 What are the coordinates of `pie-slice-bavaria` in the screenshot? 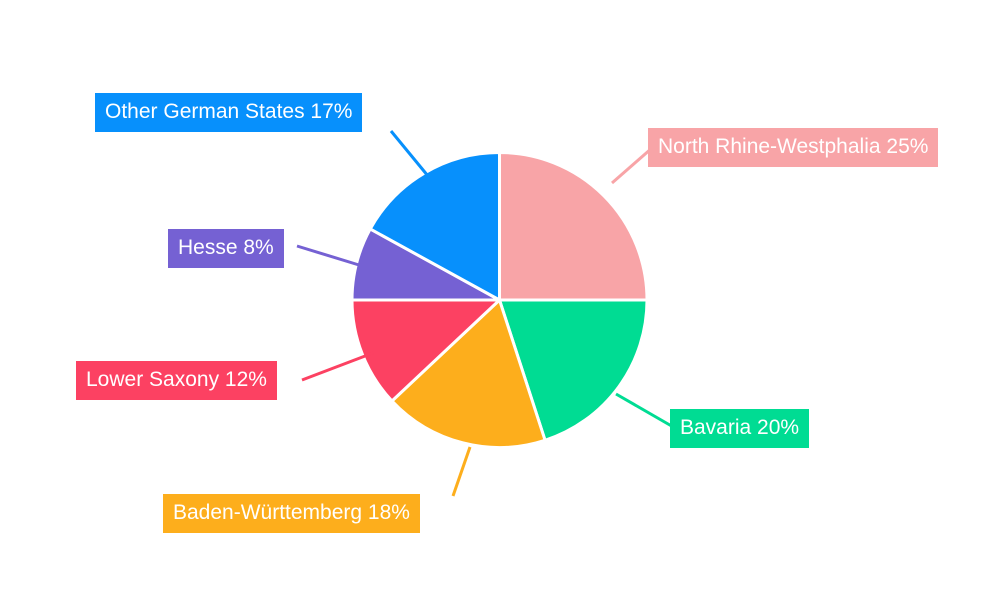 It's located at (573, 370).